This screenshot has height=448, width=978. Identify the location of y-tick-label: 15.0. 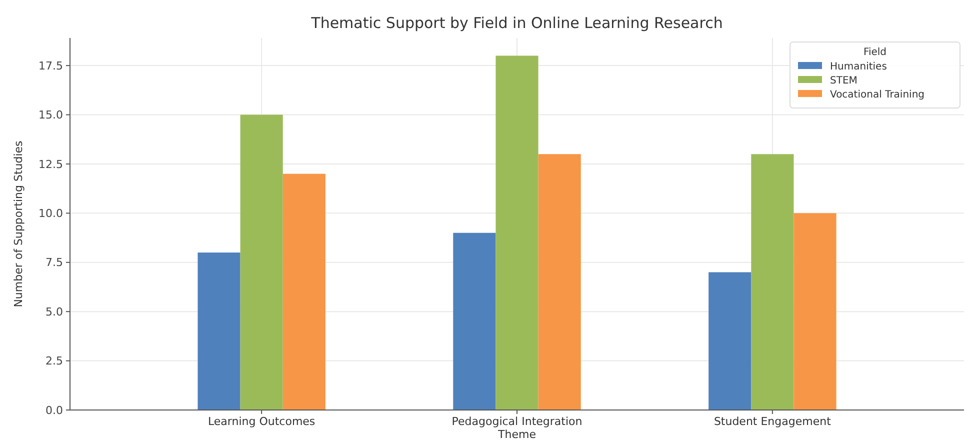
(50, 115).